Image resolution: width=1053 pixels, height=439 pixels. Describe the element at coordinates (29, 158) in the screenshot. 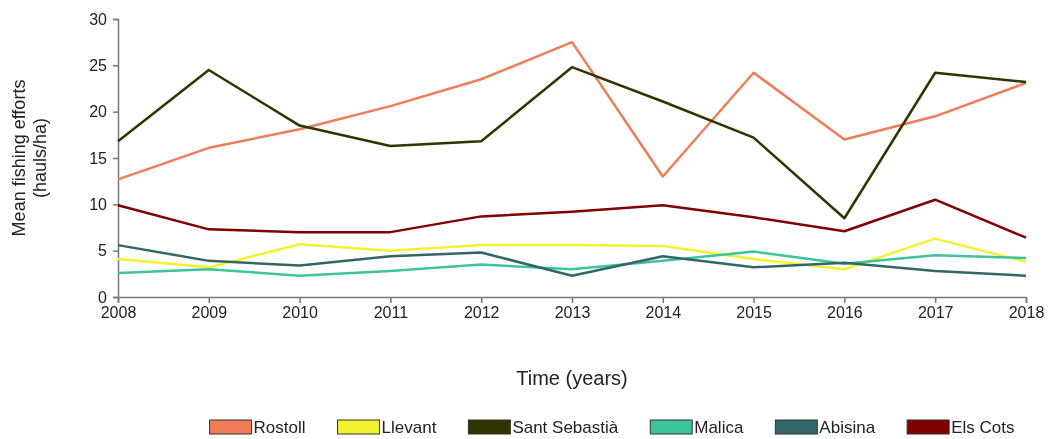

I see `y-axis-title: Mean fishing efforts (hauls/ha)` at that location.